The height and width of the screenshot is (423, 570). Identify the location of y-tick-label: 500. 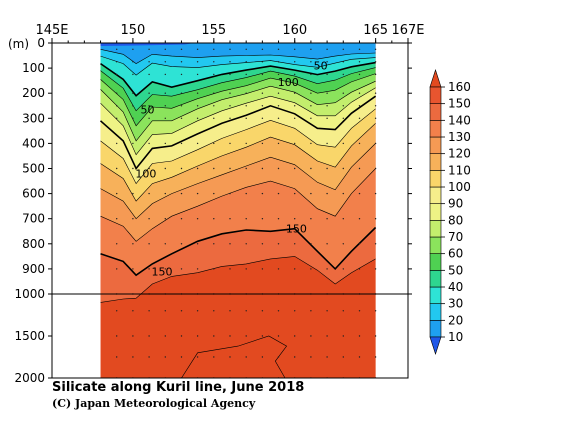
(33, 169).